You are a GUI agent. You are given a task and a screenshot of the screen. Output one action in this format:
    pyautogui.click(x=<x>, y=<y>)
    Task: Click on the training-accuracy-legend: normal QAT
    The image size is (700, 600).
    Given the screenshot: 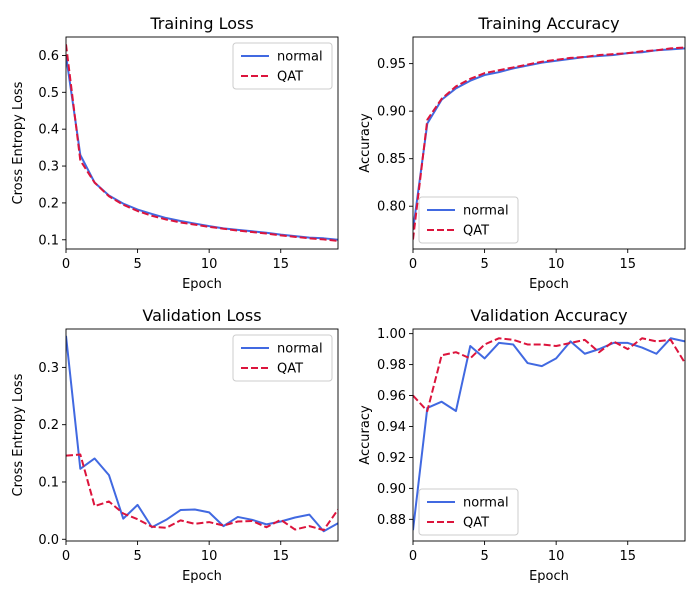 What is the action you would take?
    pyautogui.click(x=468, y=220)
    